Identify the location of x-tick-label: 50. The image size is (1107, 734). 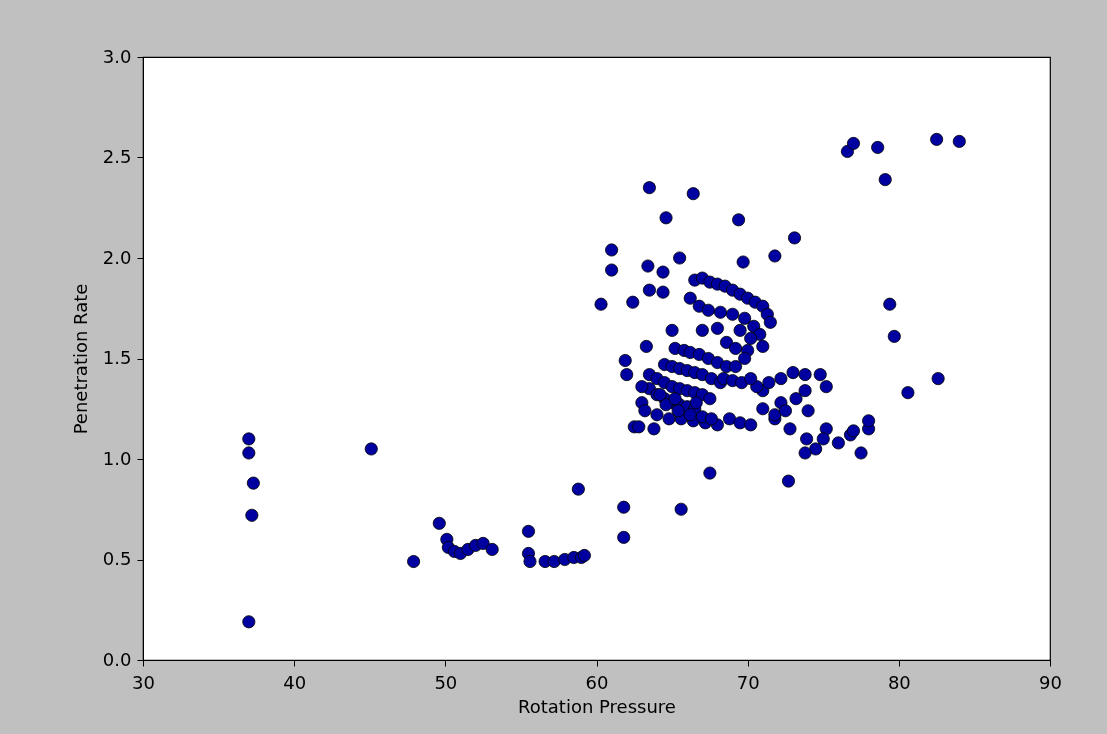
(446, 682).